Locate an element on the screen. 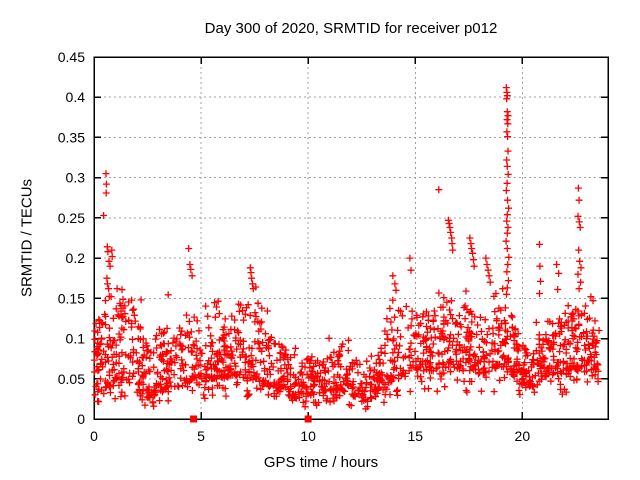 Image resolution: width=640 pixels, height=480 pixels. y-tick-label: 0.25 is located at coordinates (71, 218).